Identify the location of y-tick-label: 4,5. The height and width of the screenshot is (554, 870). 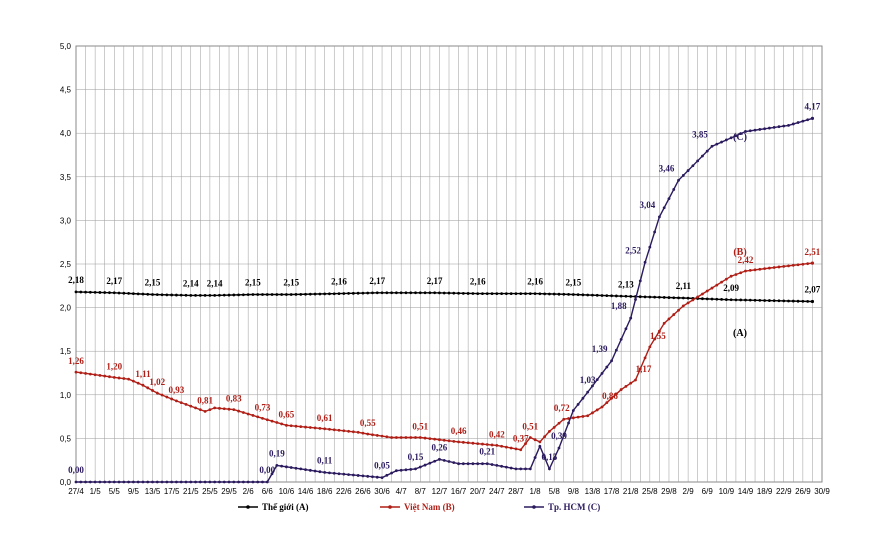
(66, 90).